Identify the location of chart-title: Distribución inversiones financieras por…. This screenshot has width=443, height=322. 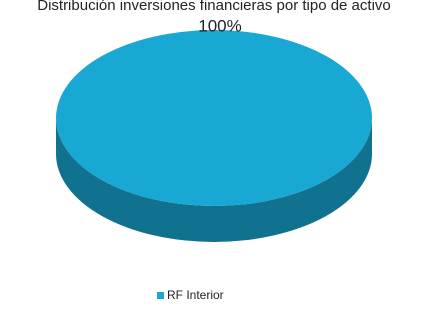
(214, 7).